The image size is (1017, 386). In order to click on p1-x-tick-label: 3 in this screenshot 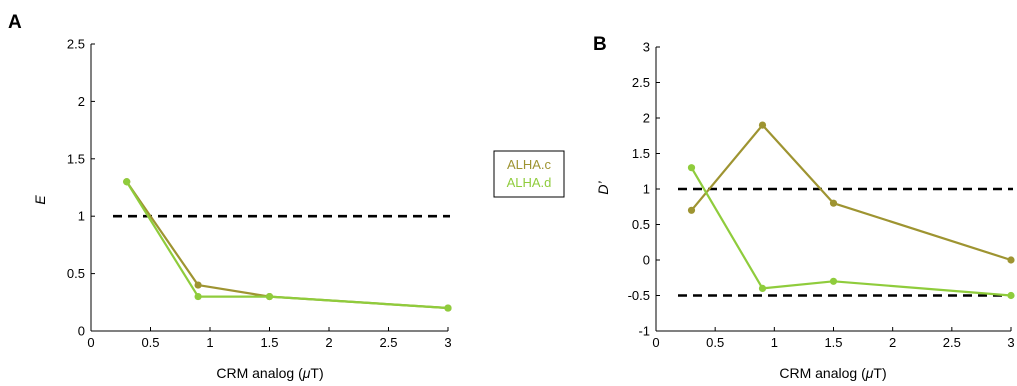, I will do `click(1010, 342)`.